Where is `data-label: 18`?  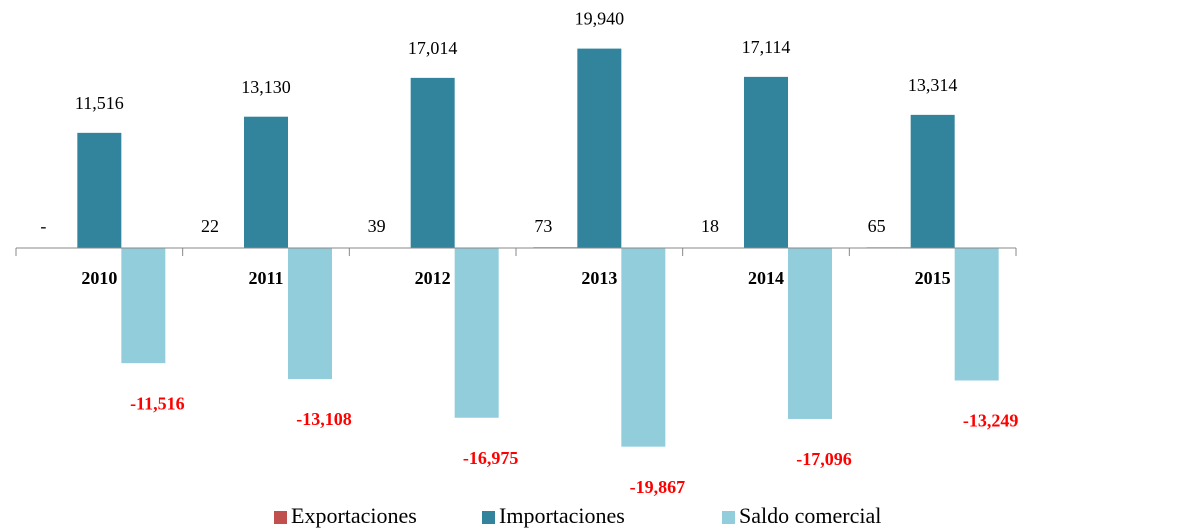 data-label: 18 is located at coordinates (710, 226).